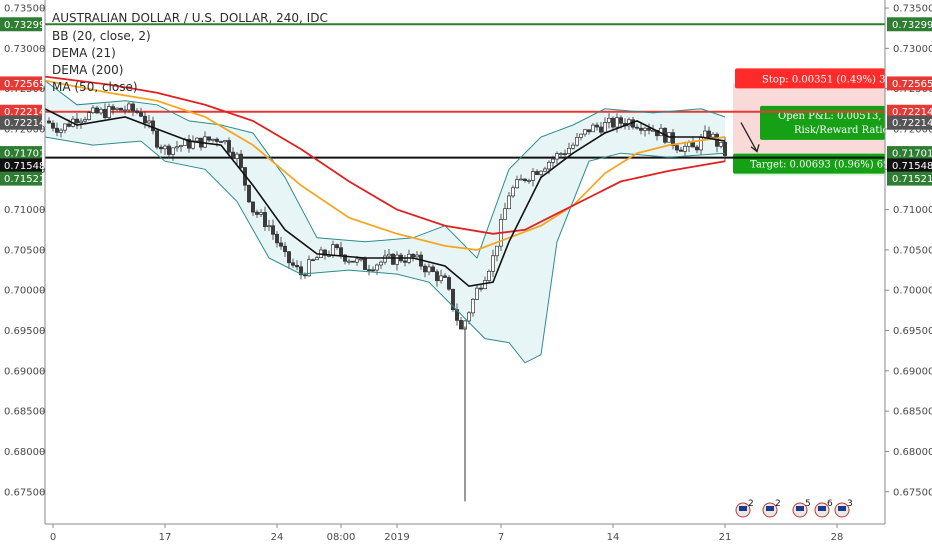  I want to click on economic-event-icon: 5, so click(801, 508).